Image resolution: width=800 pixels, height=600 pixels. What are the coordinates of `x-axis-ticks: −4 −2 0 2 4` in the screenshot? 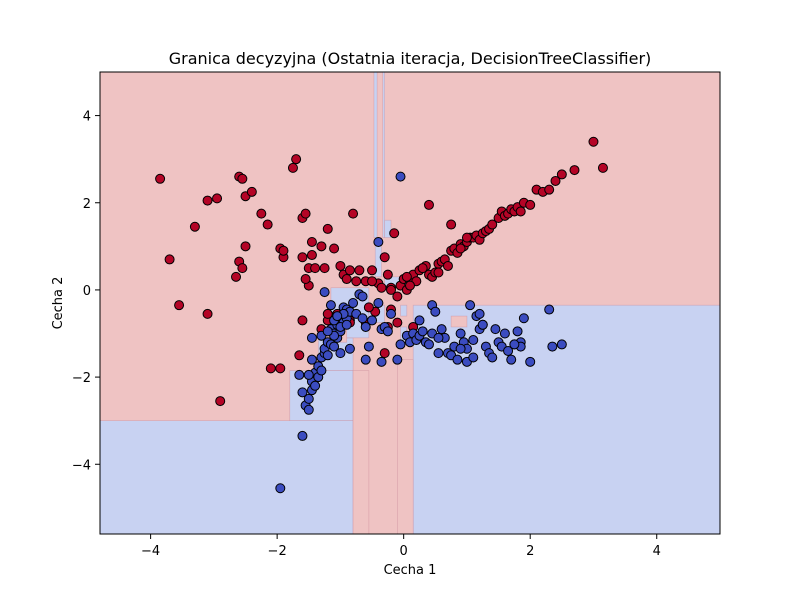 It's located at (401, 546).